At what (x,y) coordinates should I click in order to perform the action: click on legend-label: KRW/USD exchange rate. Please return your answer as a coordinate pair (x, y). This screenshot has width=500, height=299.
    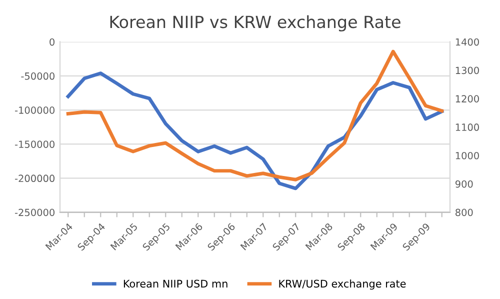
    Looking at the image, I should click on (342, 285).